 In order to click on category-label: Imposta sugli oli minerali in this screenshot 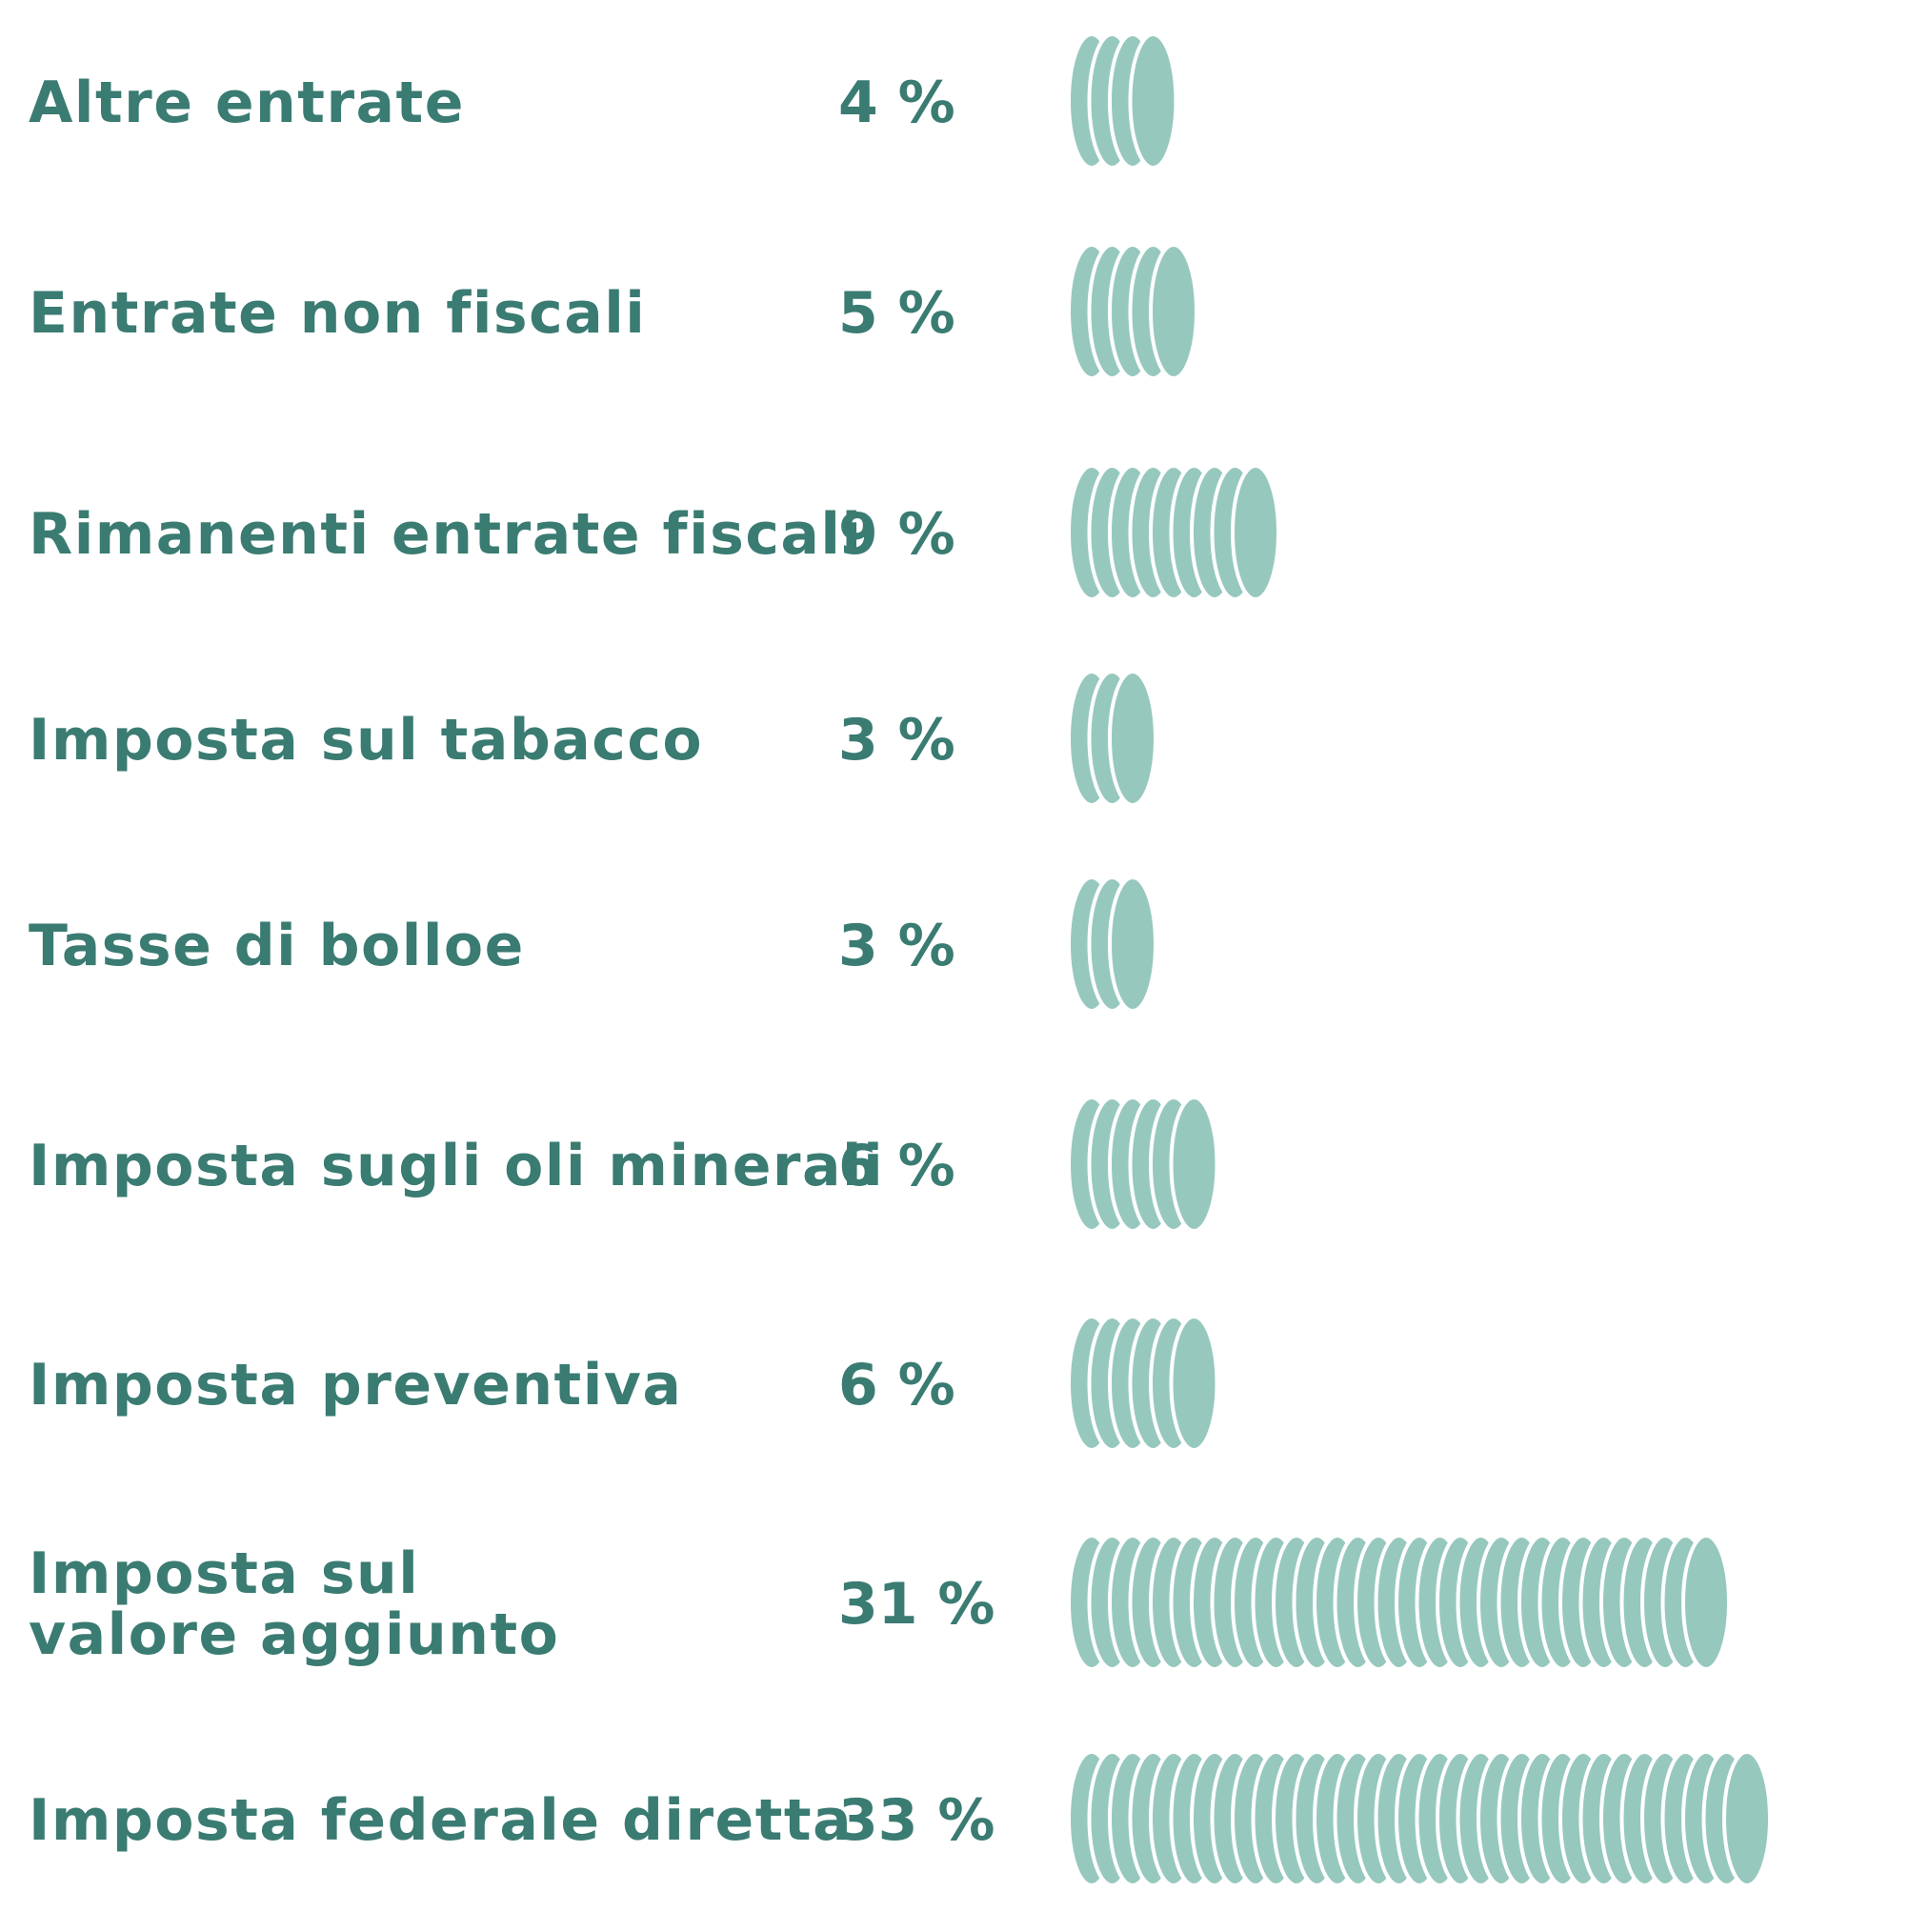, I will do `click(457, 1166)`.